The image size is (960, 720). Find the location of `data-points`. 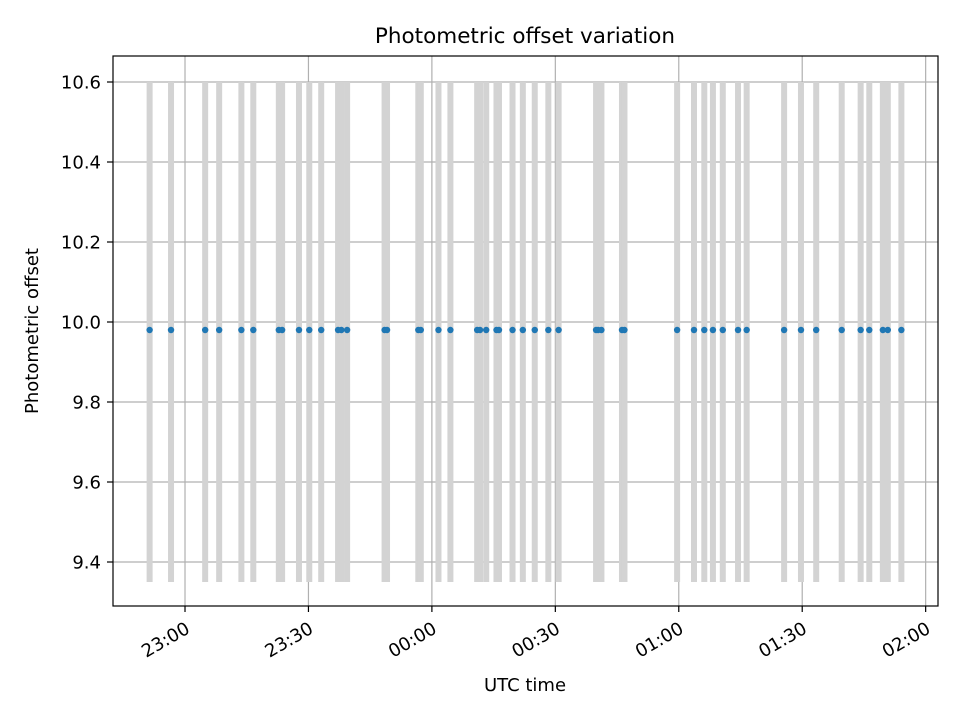

data-points is located at coordinates (525, 330).